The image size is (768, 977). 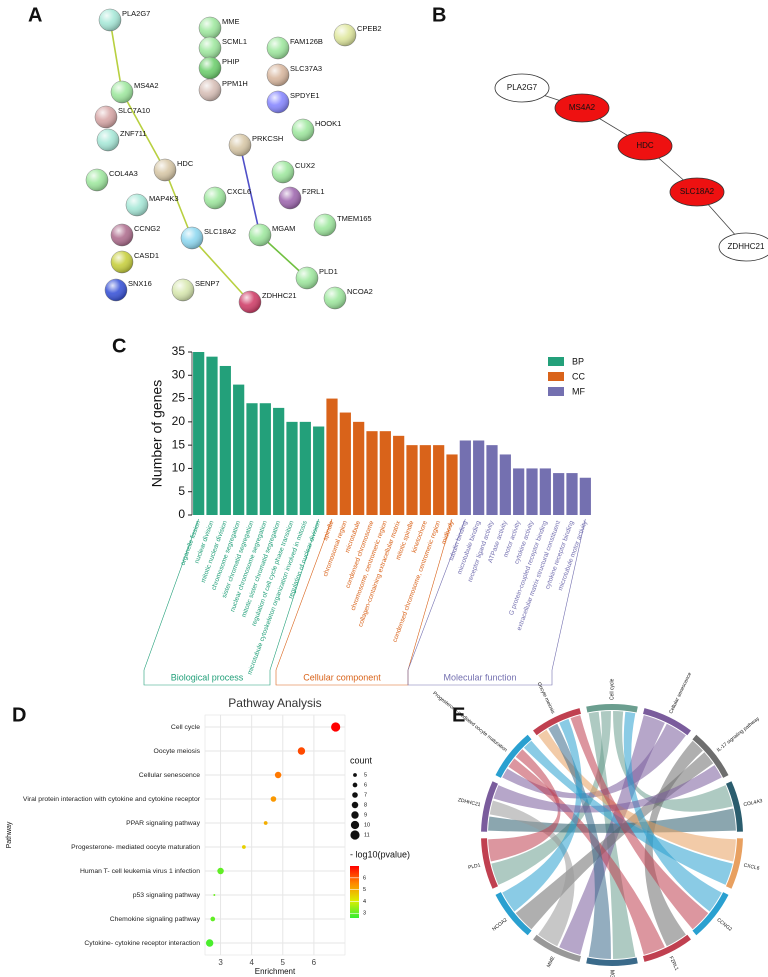 I want to click on node-label: CXCL6, so click(x=239, y=191).